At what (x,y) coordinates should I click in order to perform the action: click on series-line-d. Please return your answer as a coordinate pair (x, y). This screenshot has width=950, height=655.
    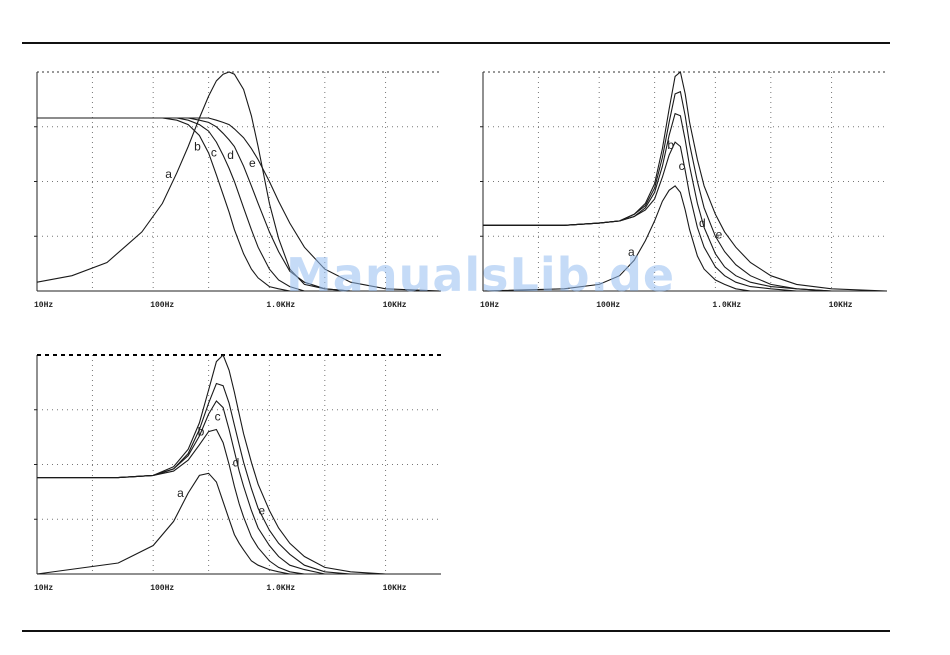
    Looking at the image, I should click on (239, 478).